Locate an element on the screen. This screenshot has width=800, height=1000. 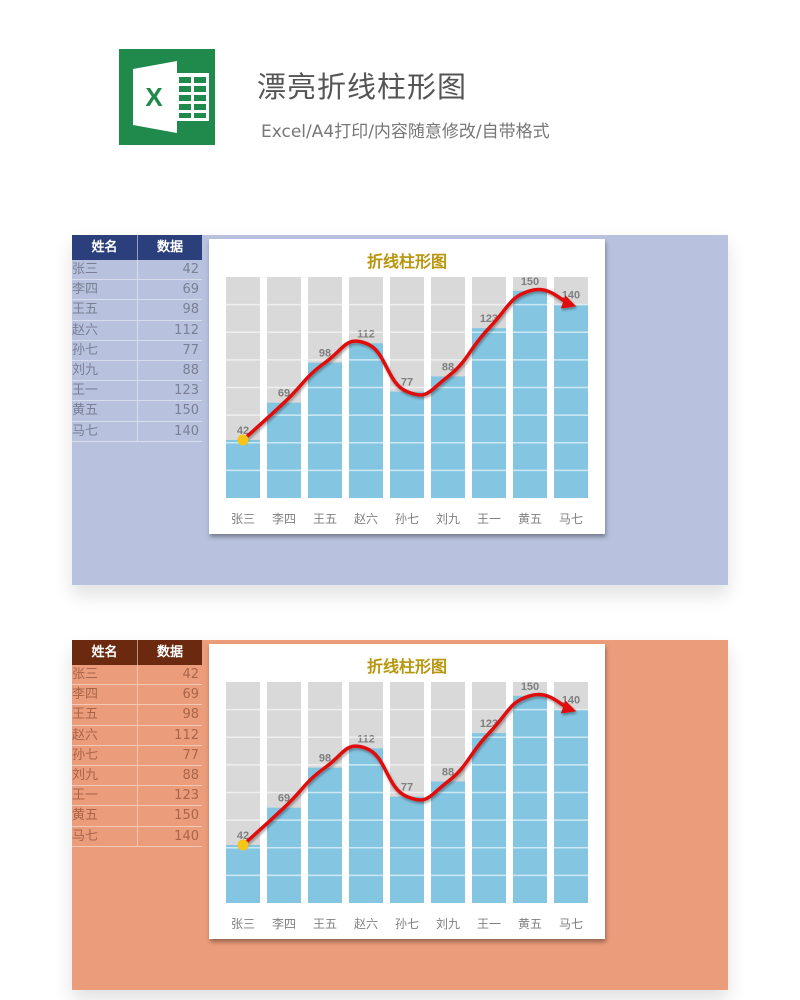
table-header: 姓名 数据 is located at coordinates (137, 247).